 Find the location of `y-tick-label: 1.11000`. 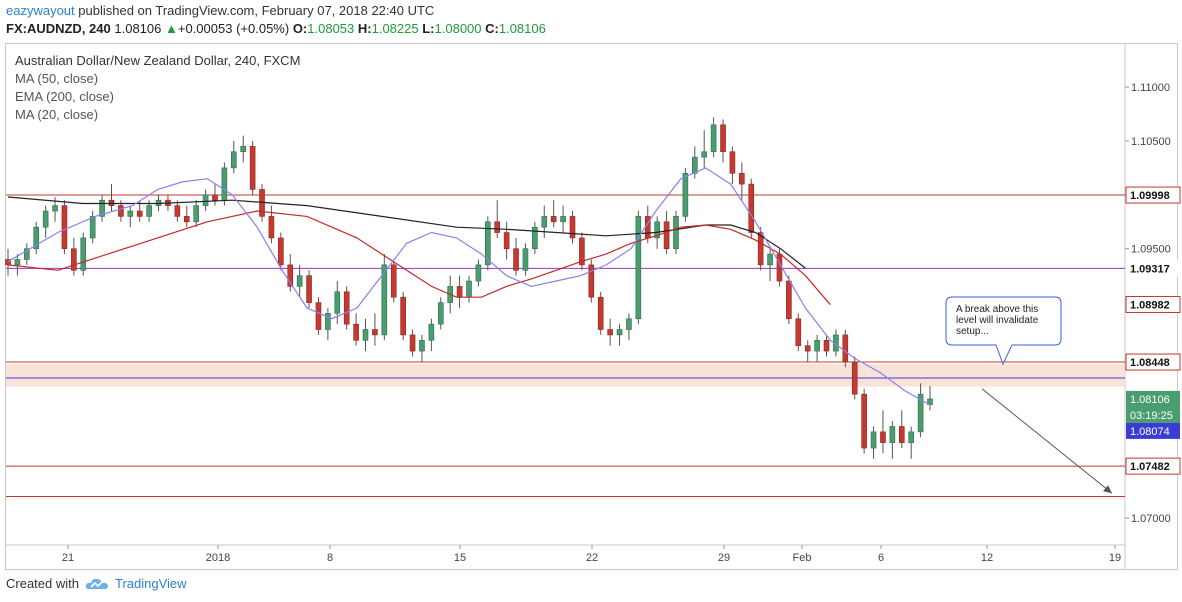

y-tick-label: 1.11000 is located at coordinates (1150, 88).